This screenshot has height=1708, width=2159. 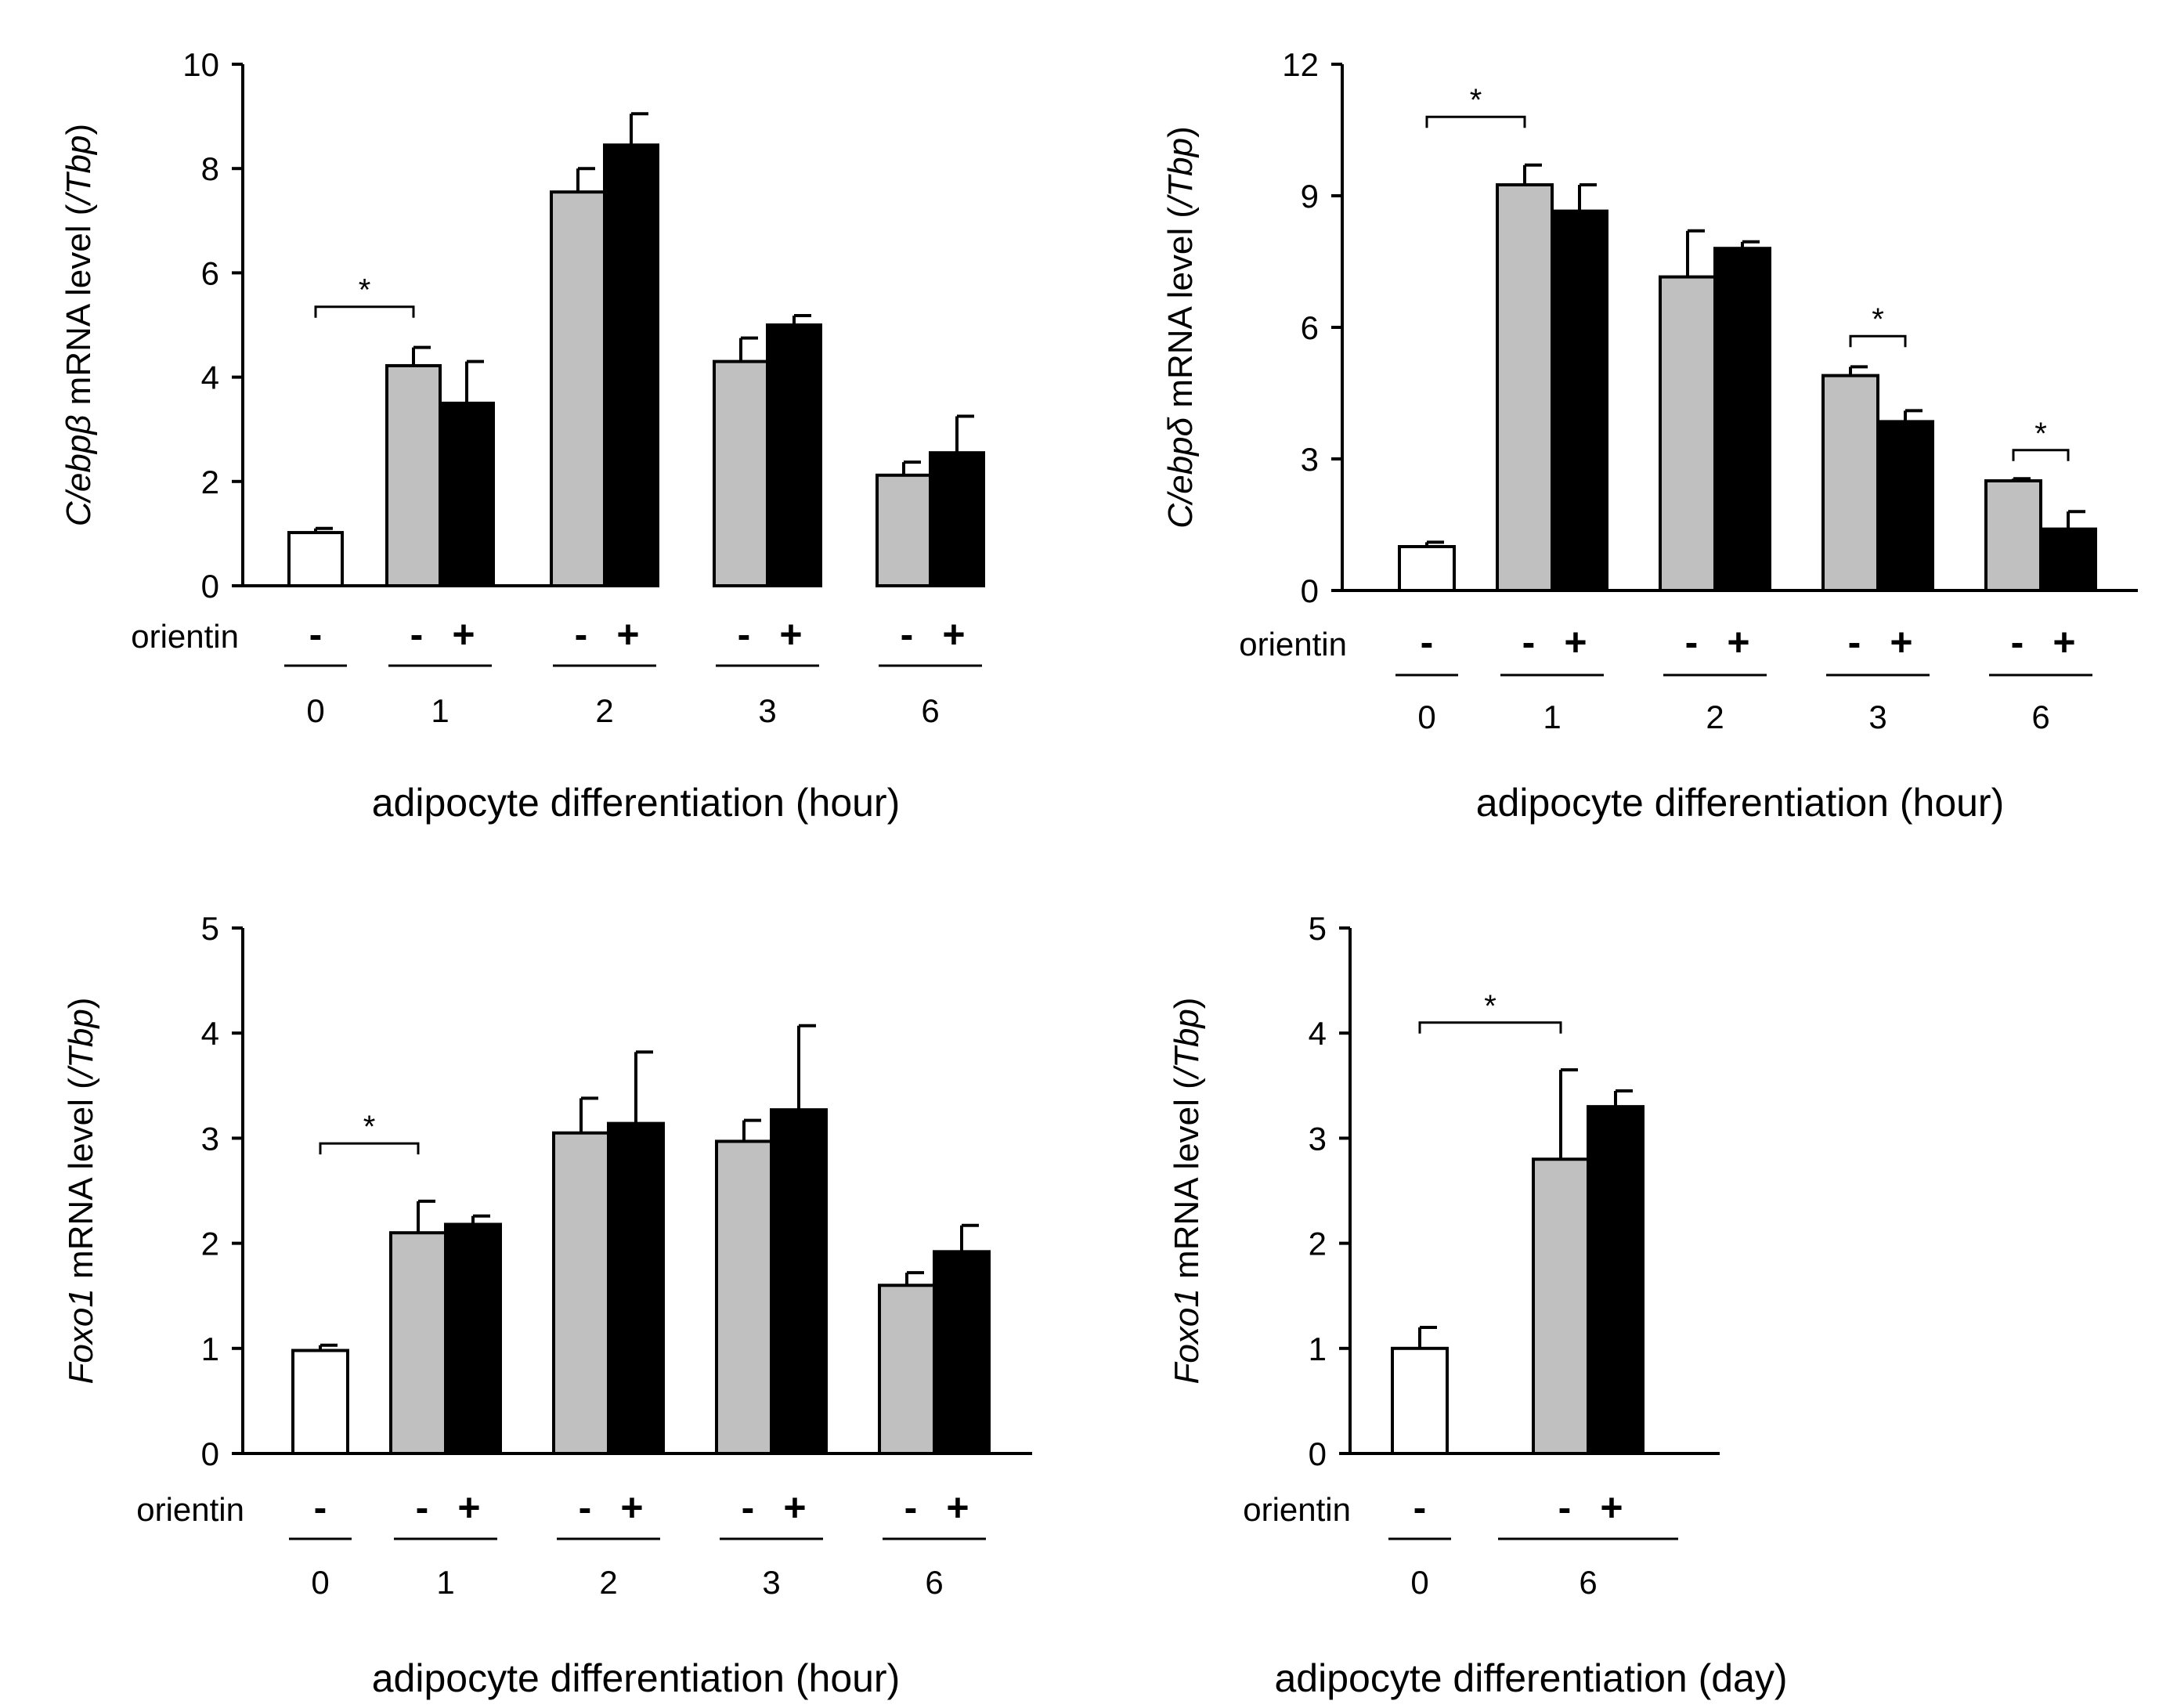 I want to click on time-label: 1, so click(x=440, y=710).